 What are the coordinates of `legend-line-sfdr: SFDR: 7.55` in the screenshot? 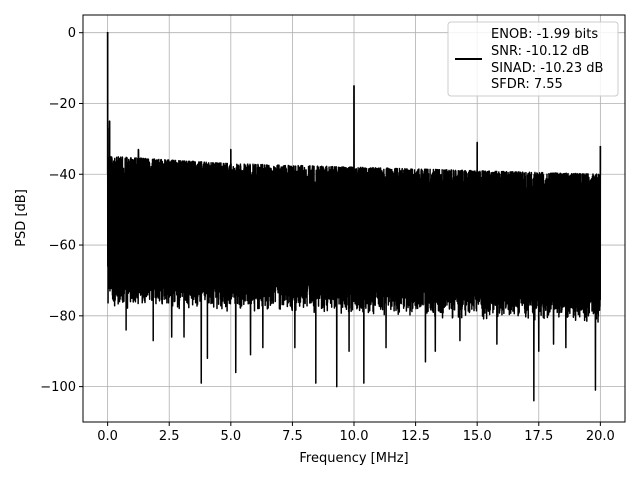 It's located at (527, 84).